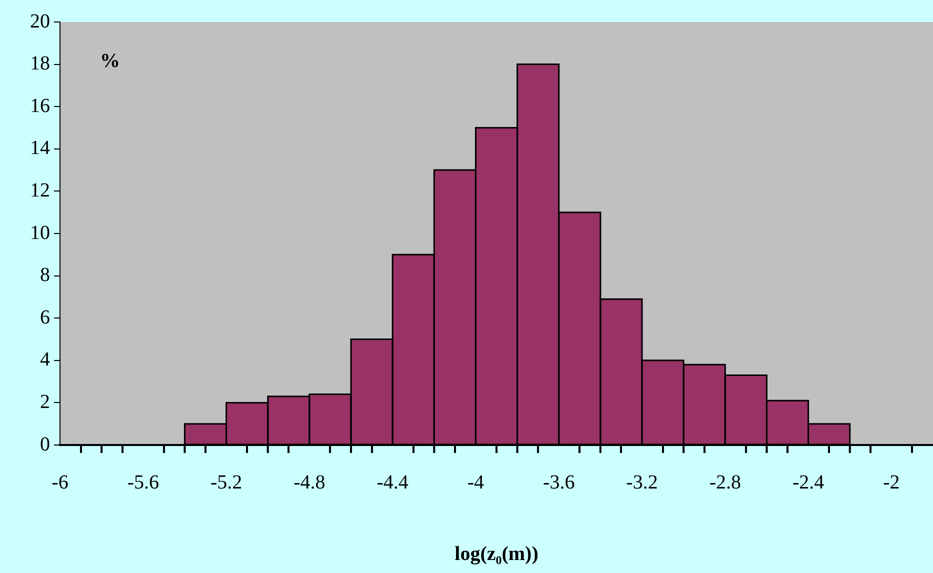  Describe the element at coordinates (60, 482) in the screenshot. I see `x-tick-label: -6` at that location.